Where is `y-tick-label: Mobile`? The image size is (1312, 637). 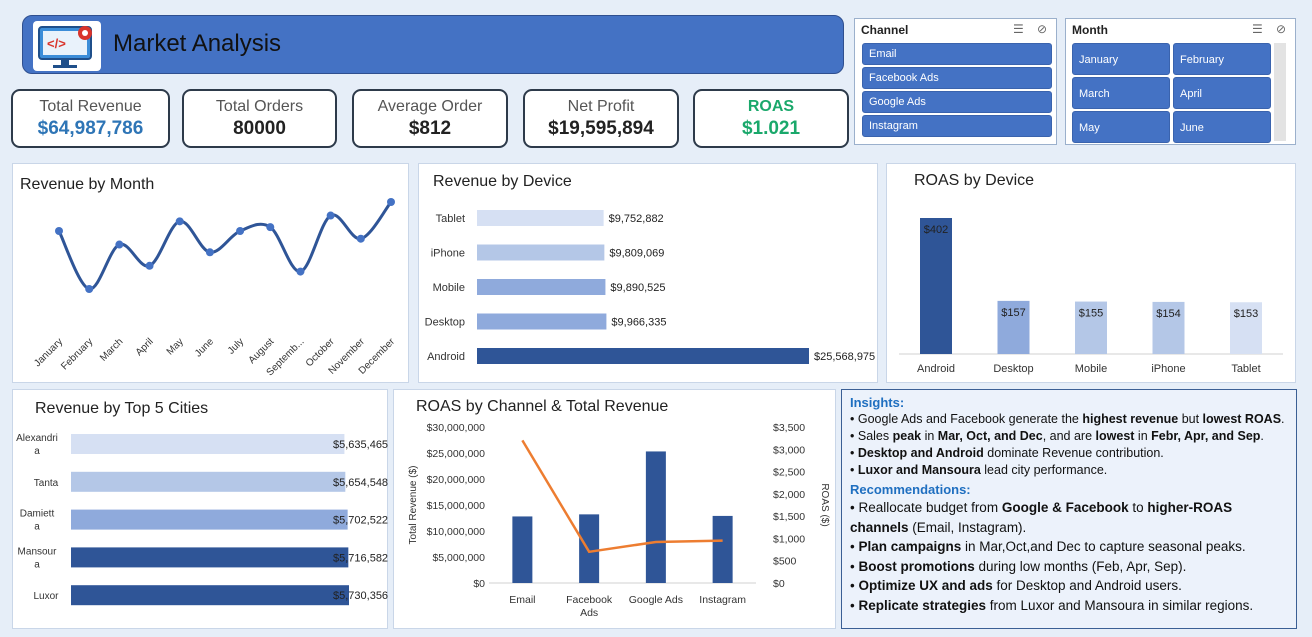
y-tick-label: Mobile is located at coordinates (449, 288).